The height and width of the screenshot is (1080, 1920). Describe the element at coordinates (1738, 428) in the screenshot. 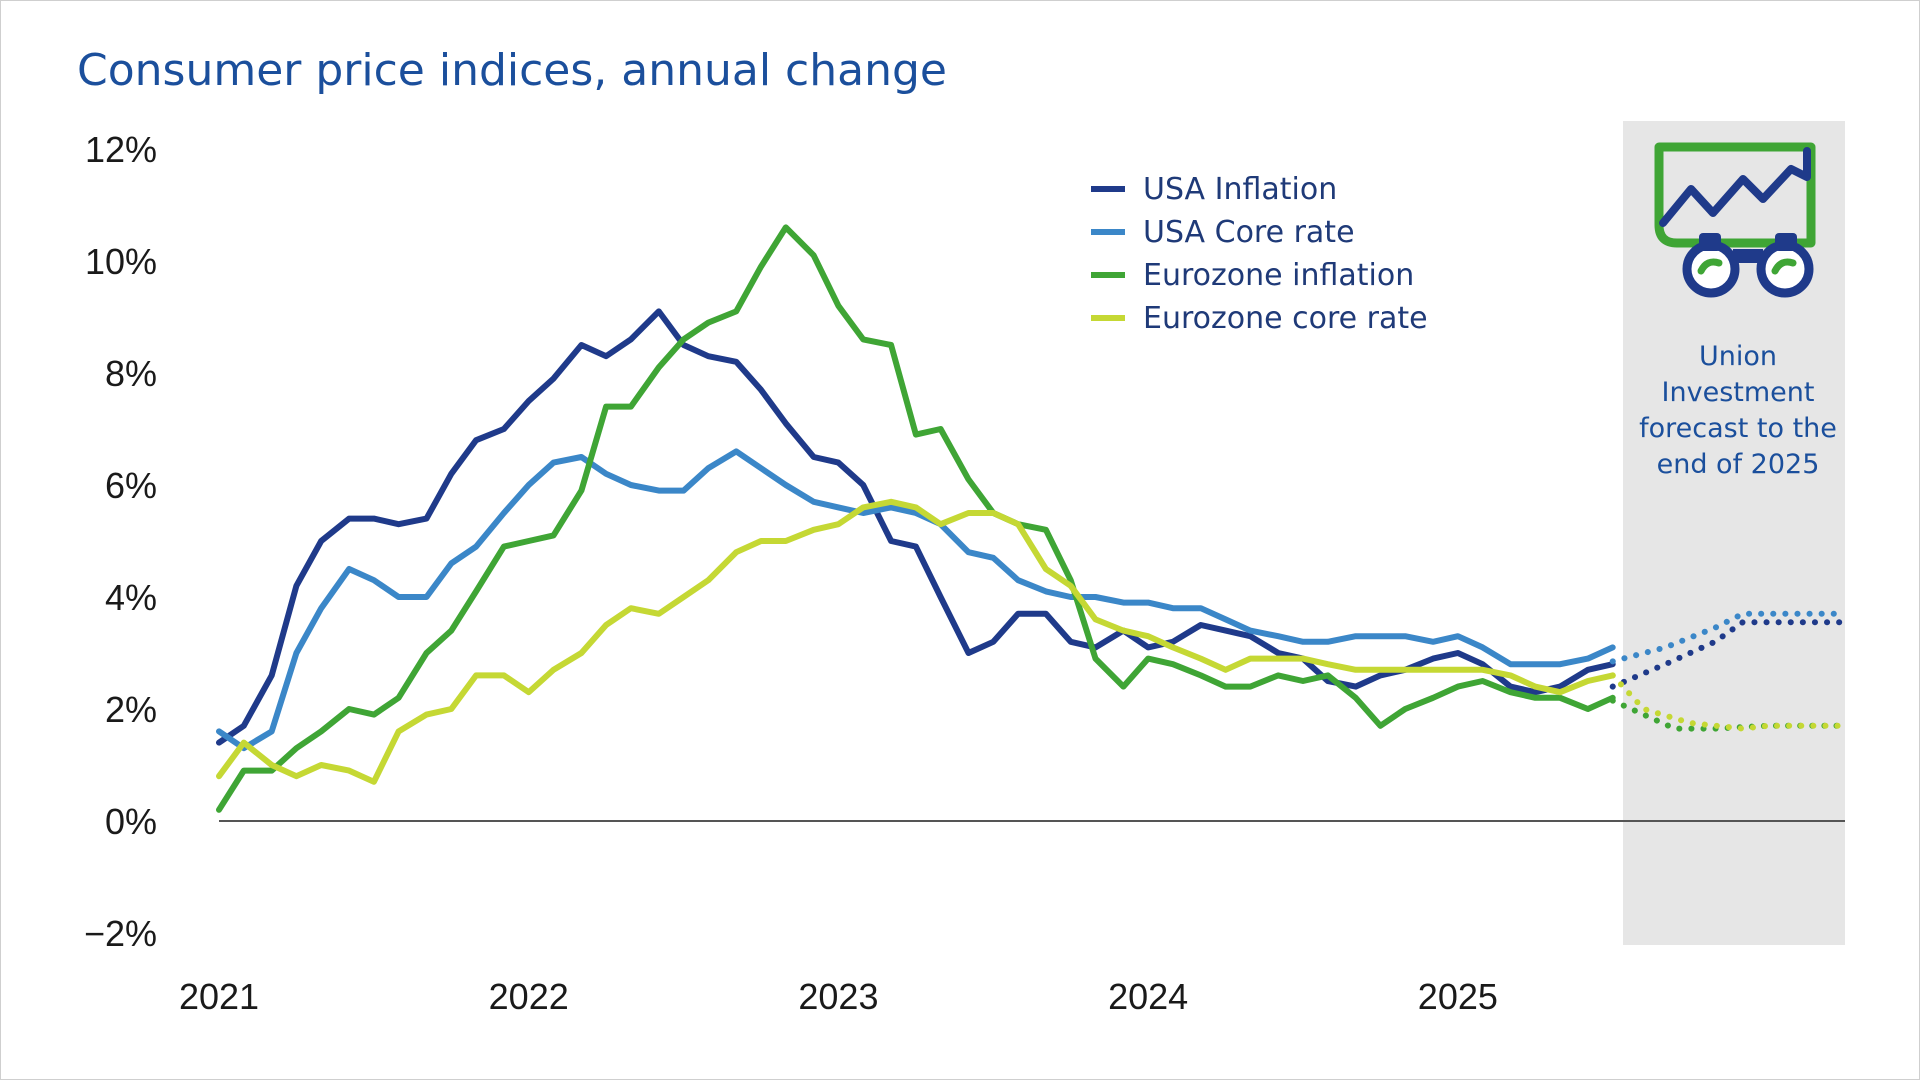

I see `forecast-label-line: forecast to the` at that location.